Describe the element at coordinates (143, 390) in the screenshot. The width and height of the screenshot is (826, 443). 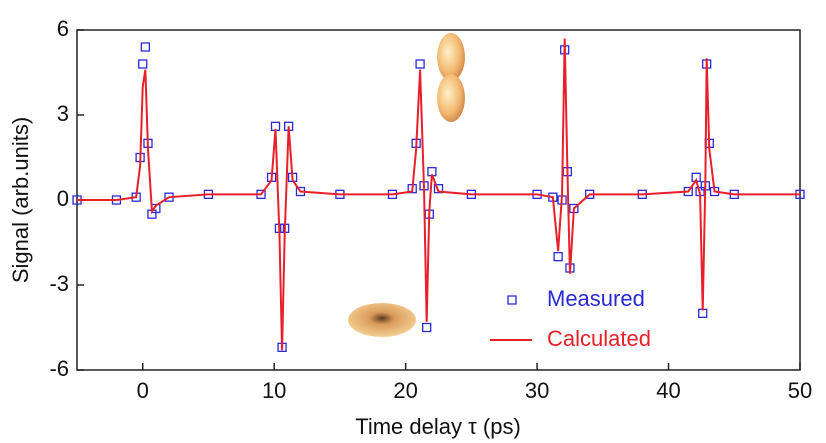
I see `x-tick-label: 0` at that location.